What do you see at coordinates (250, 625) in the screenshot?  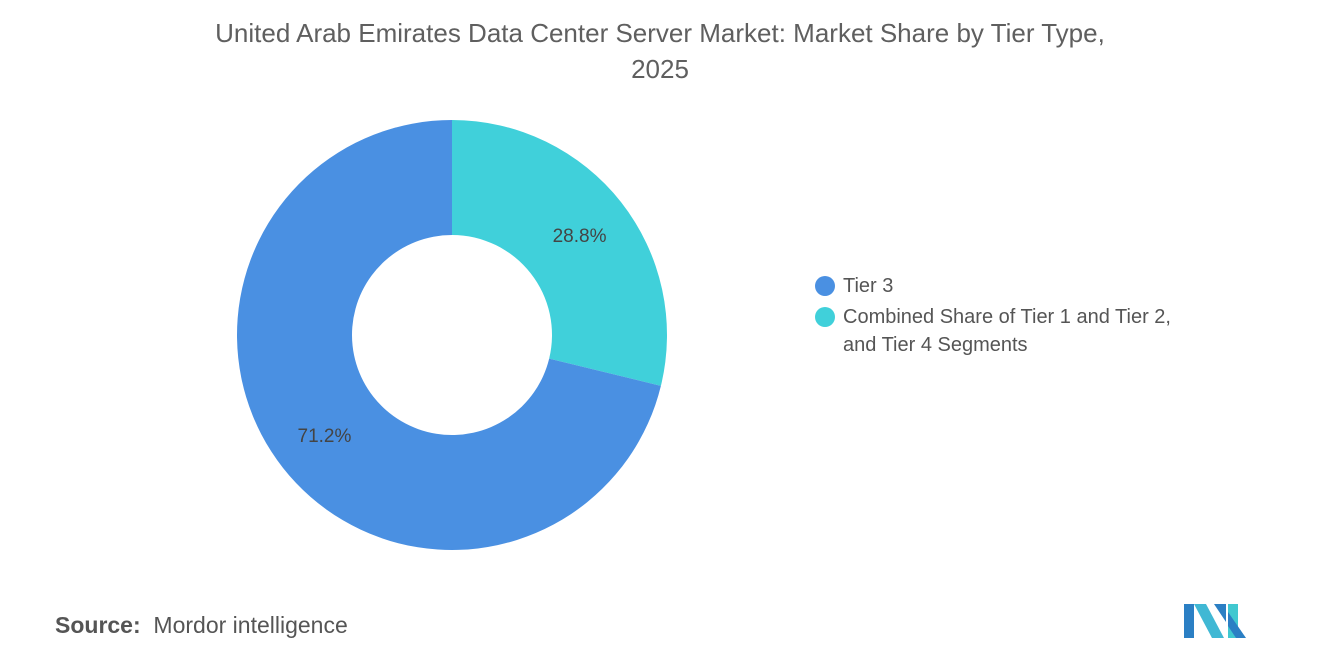 I see `source-value: Mordor intelligence` at bounding box center [250, 625].